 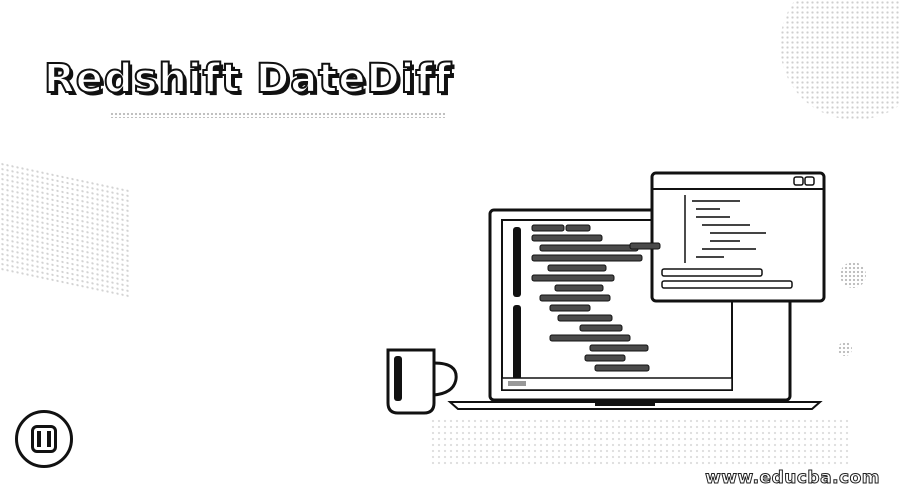 What do you see at coordinates (840, 60) in the screenshot?
I see `dot-pattern-top-right` at bounding box center [840, 60].